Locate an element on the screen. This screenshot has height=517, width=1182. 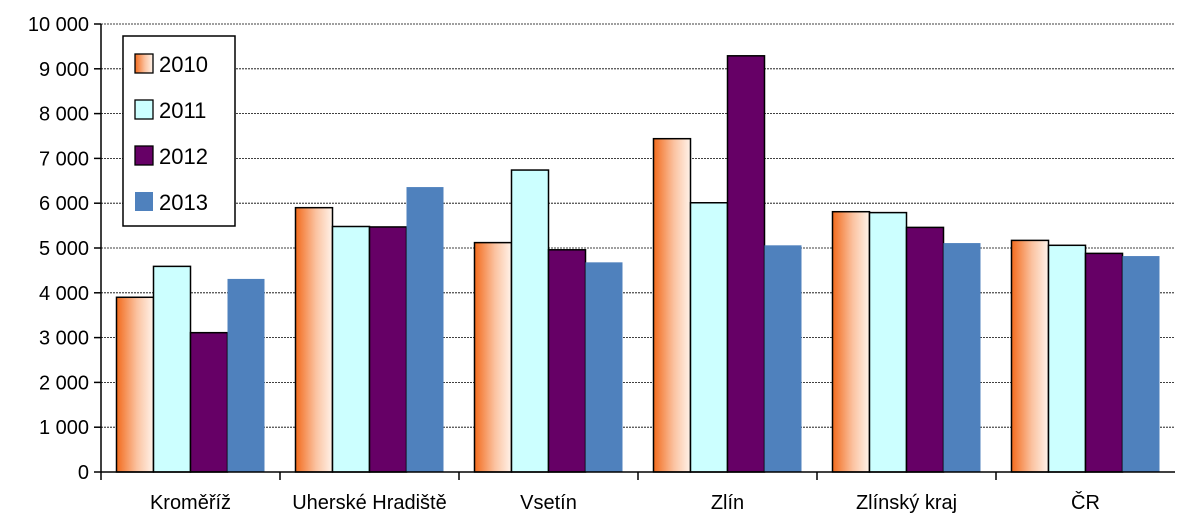
y-tick-label: 9 000 is located at coordinates (64, 70).